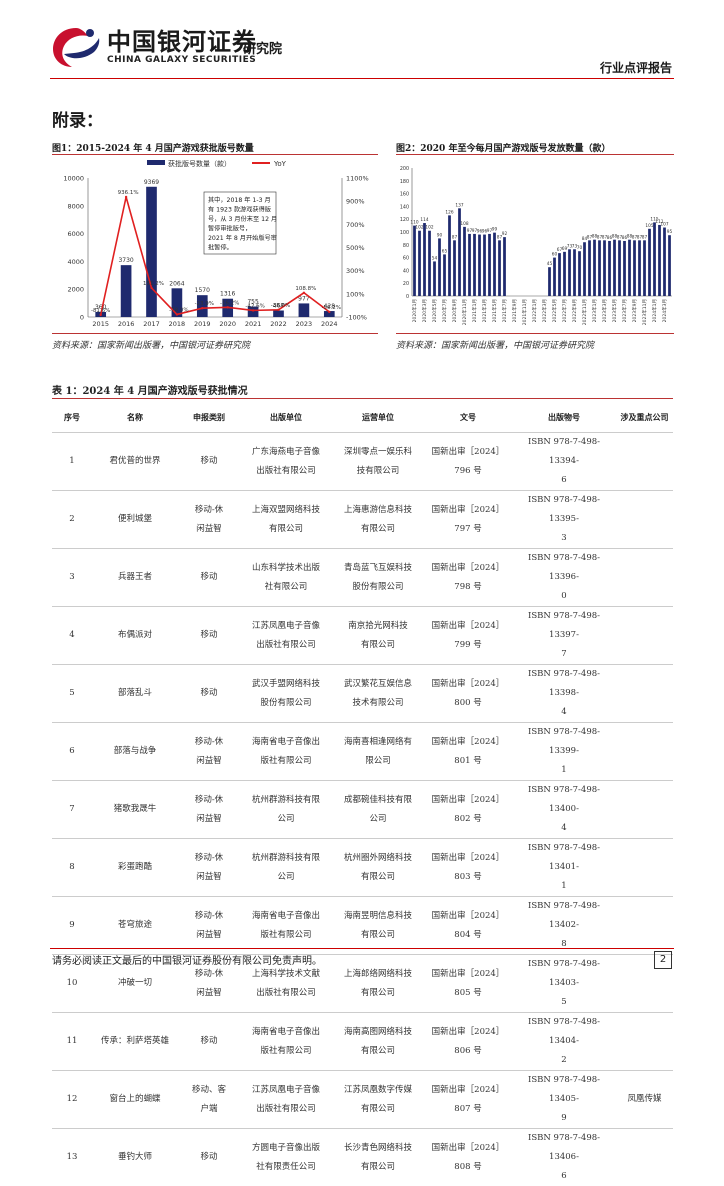 The height and width of the screenshot is (1186, 724). I want to click on x-tick-label: 2024年3月, so click(664, 310).